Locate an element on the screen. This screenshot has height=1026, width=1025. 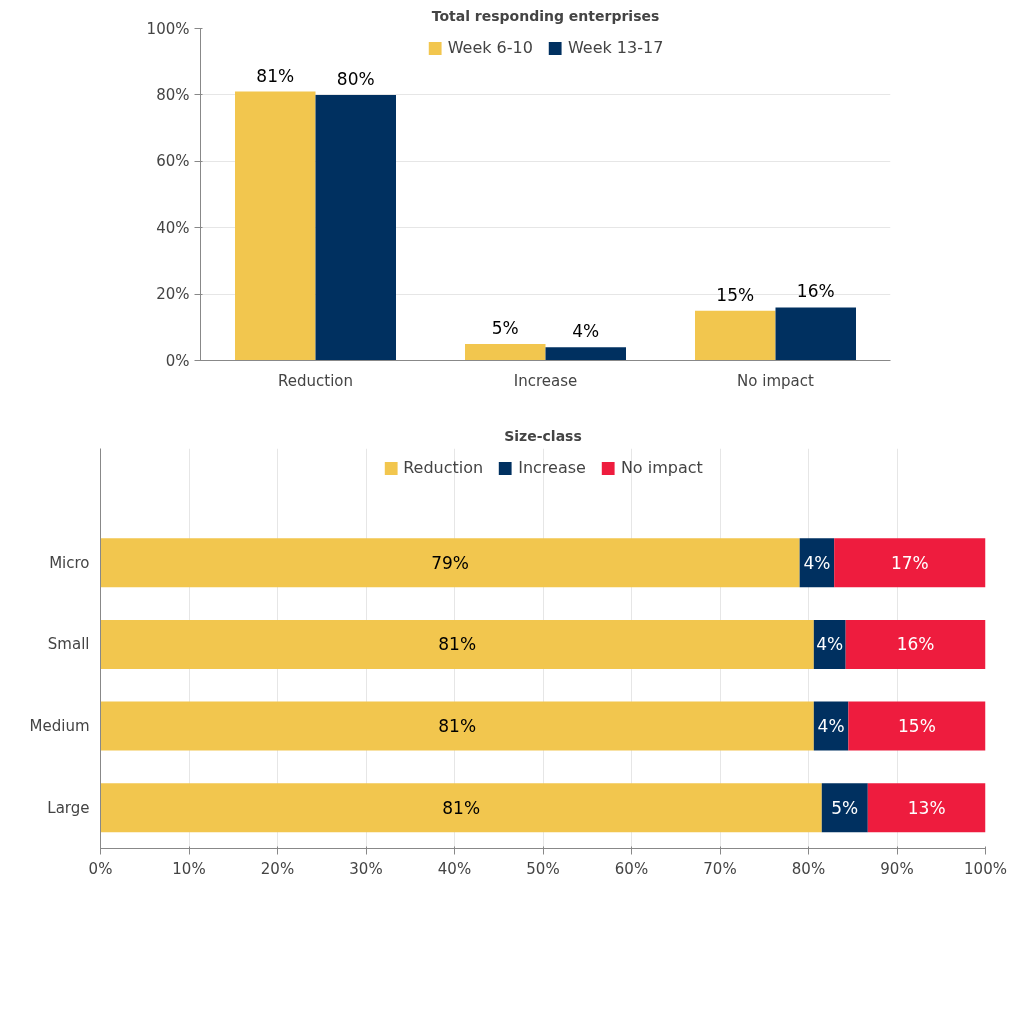
x-tick-label: 0% is located at coordinates (100, 868).